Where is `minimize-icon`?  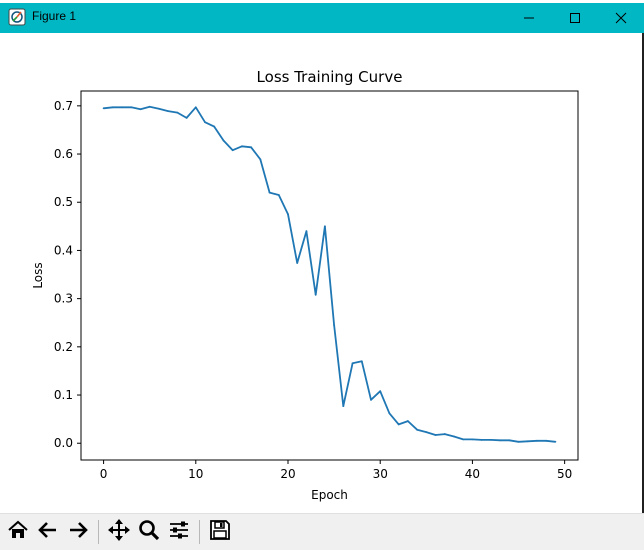 minimize-icon is located at coordinates (529, 18).